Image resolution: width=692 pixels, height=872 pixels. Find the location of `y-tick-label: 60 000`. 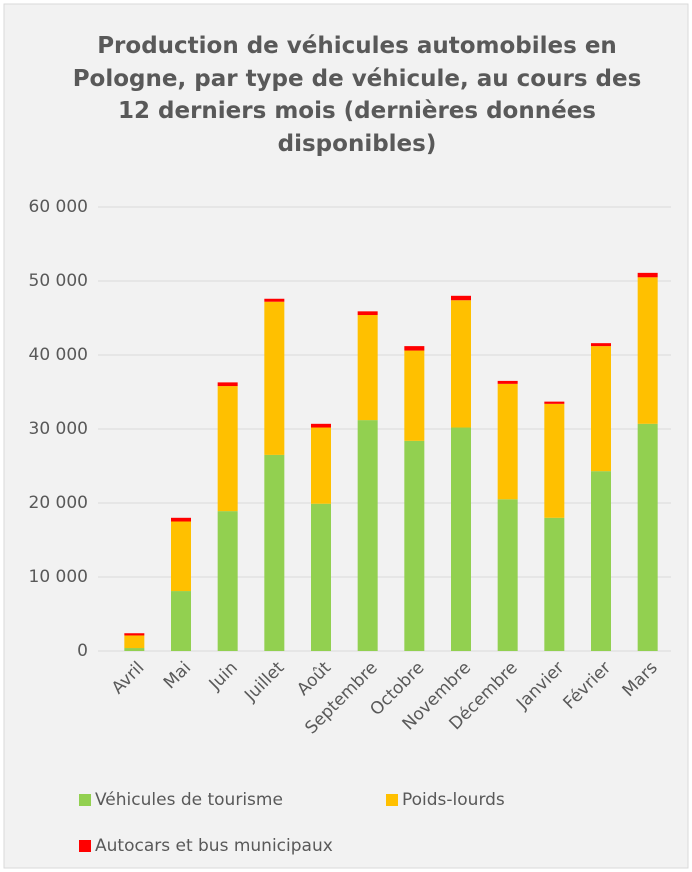

y-tick-label: 60 000 is located at coordinates (58, 207).